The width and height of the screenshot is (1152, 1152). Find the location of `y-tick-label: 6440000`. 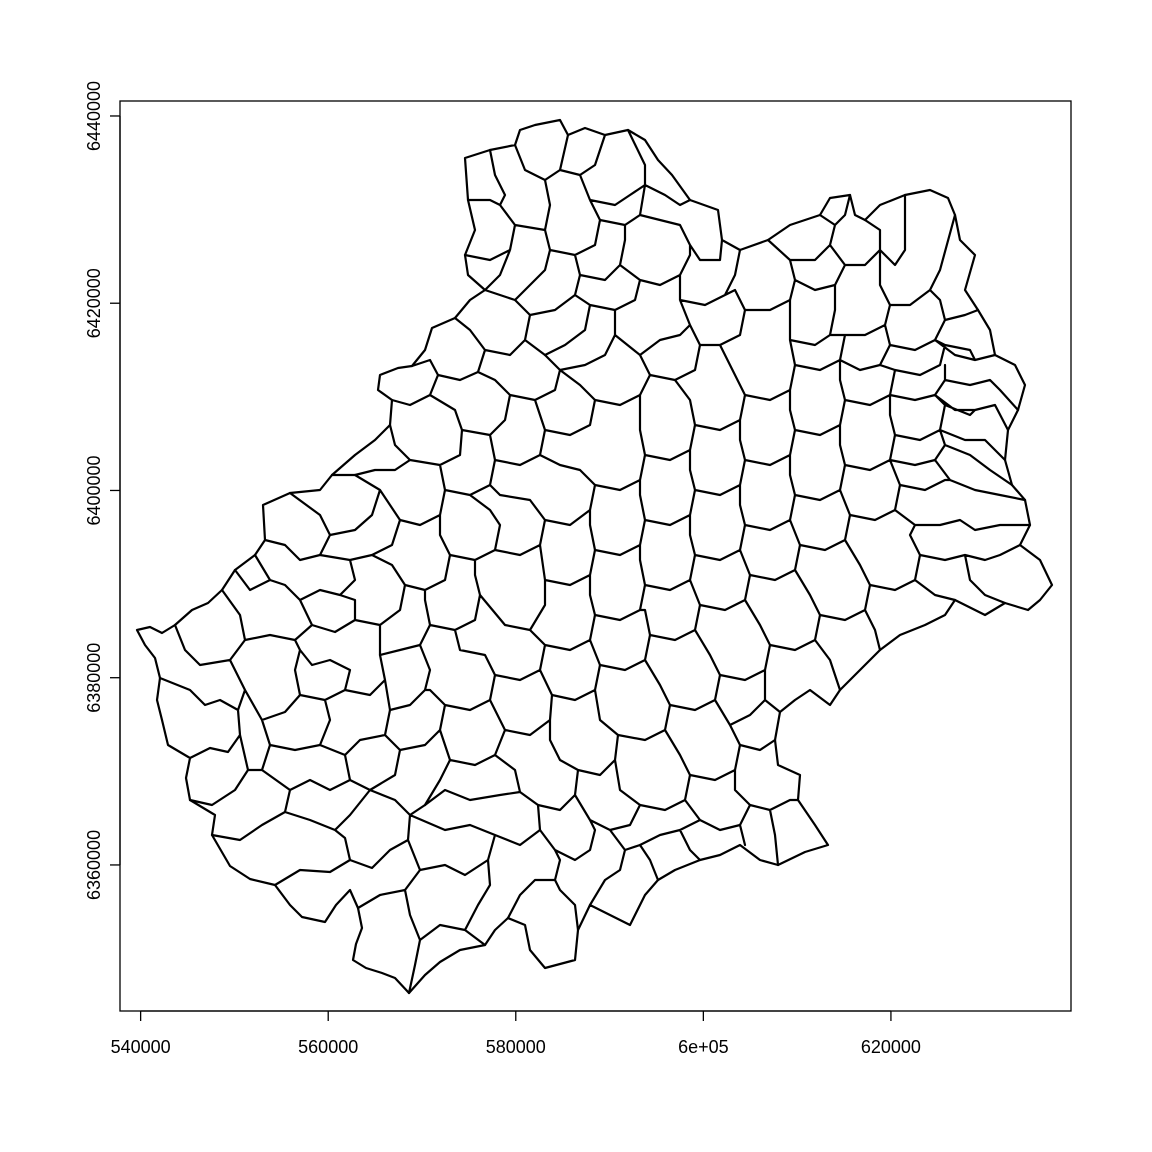

y-tick-label: 6440000 is located at coordinates (94, 116).